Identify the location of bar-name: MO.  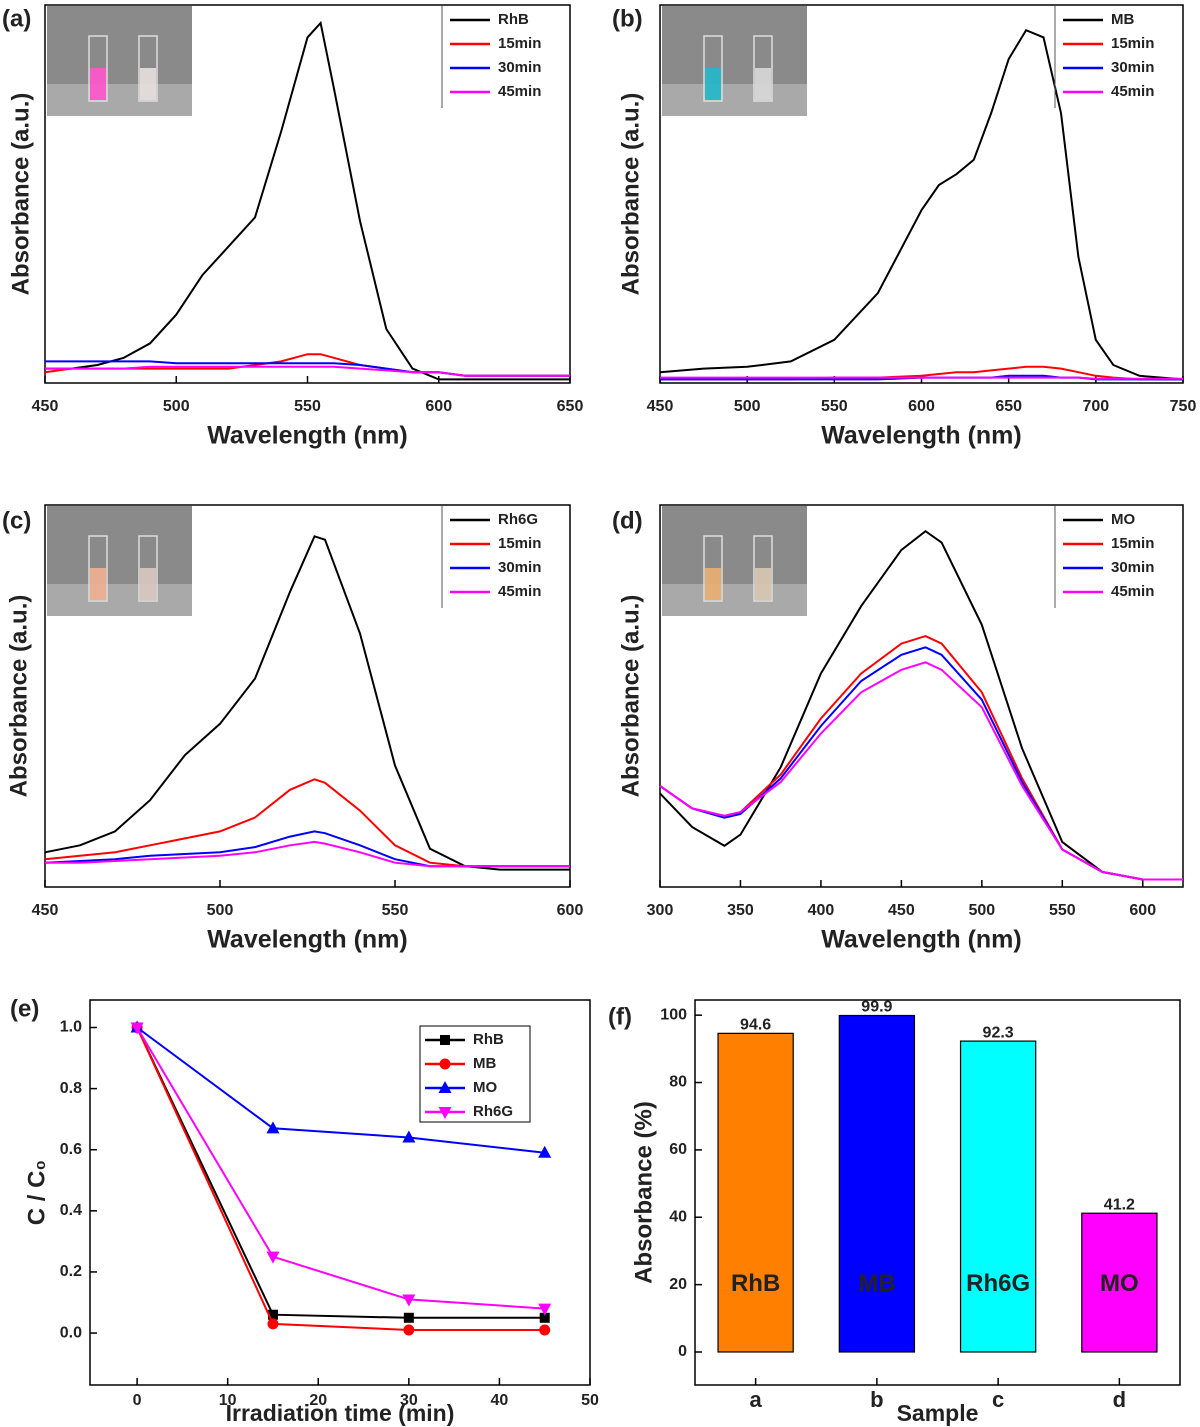
(1119, 1283).